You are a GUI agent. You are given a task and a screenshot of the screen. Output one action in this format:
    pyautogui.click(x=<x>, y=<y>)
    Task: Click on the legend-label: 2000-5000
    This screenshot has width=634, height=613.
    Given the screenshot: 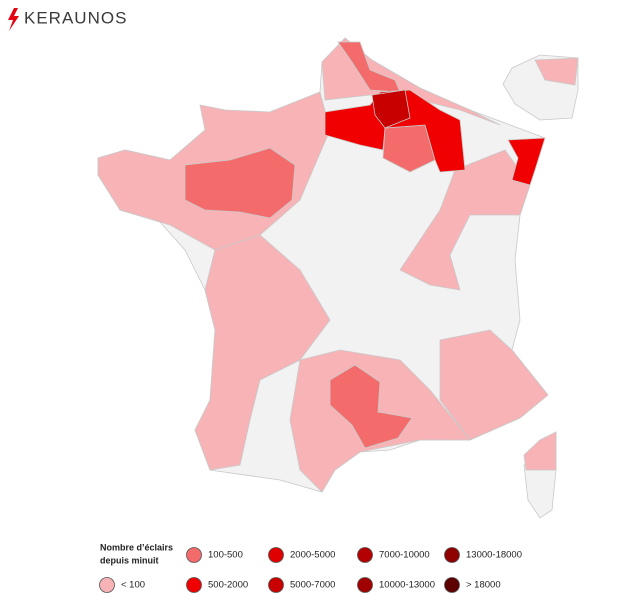 What is the action you would take?
    pyautogui.click(x=312, y=555)
    